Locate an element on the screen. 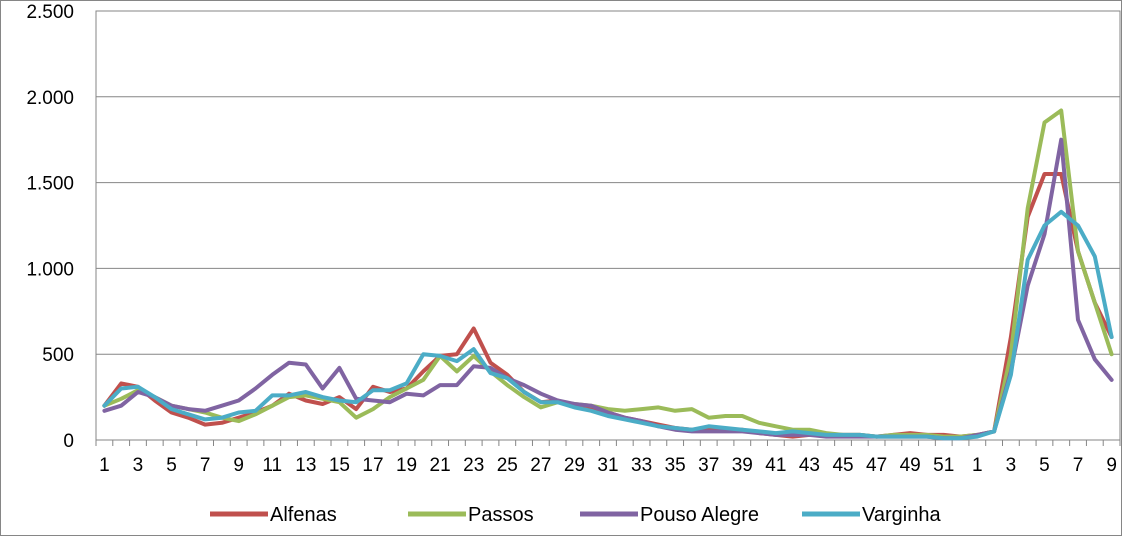 This screenshot has height=536, width=1122. legend-item-alfenas: Alfenas is located at coordinates (273, 515).